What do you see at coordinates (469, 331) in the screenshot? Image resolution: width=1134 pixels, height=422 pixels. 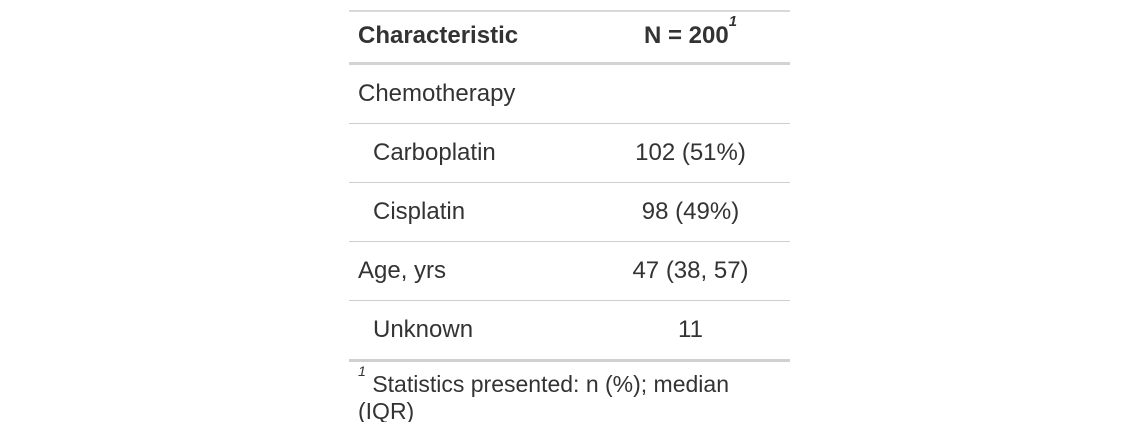 I see `row-label: Unknown` at bounding box center [469, 331].